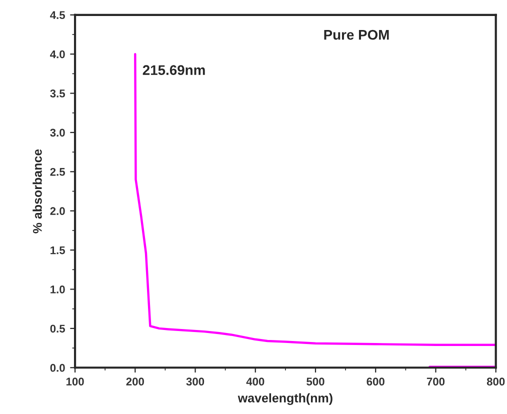  I want to click on y-tick-label: 2.5, so click(58, 172).